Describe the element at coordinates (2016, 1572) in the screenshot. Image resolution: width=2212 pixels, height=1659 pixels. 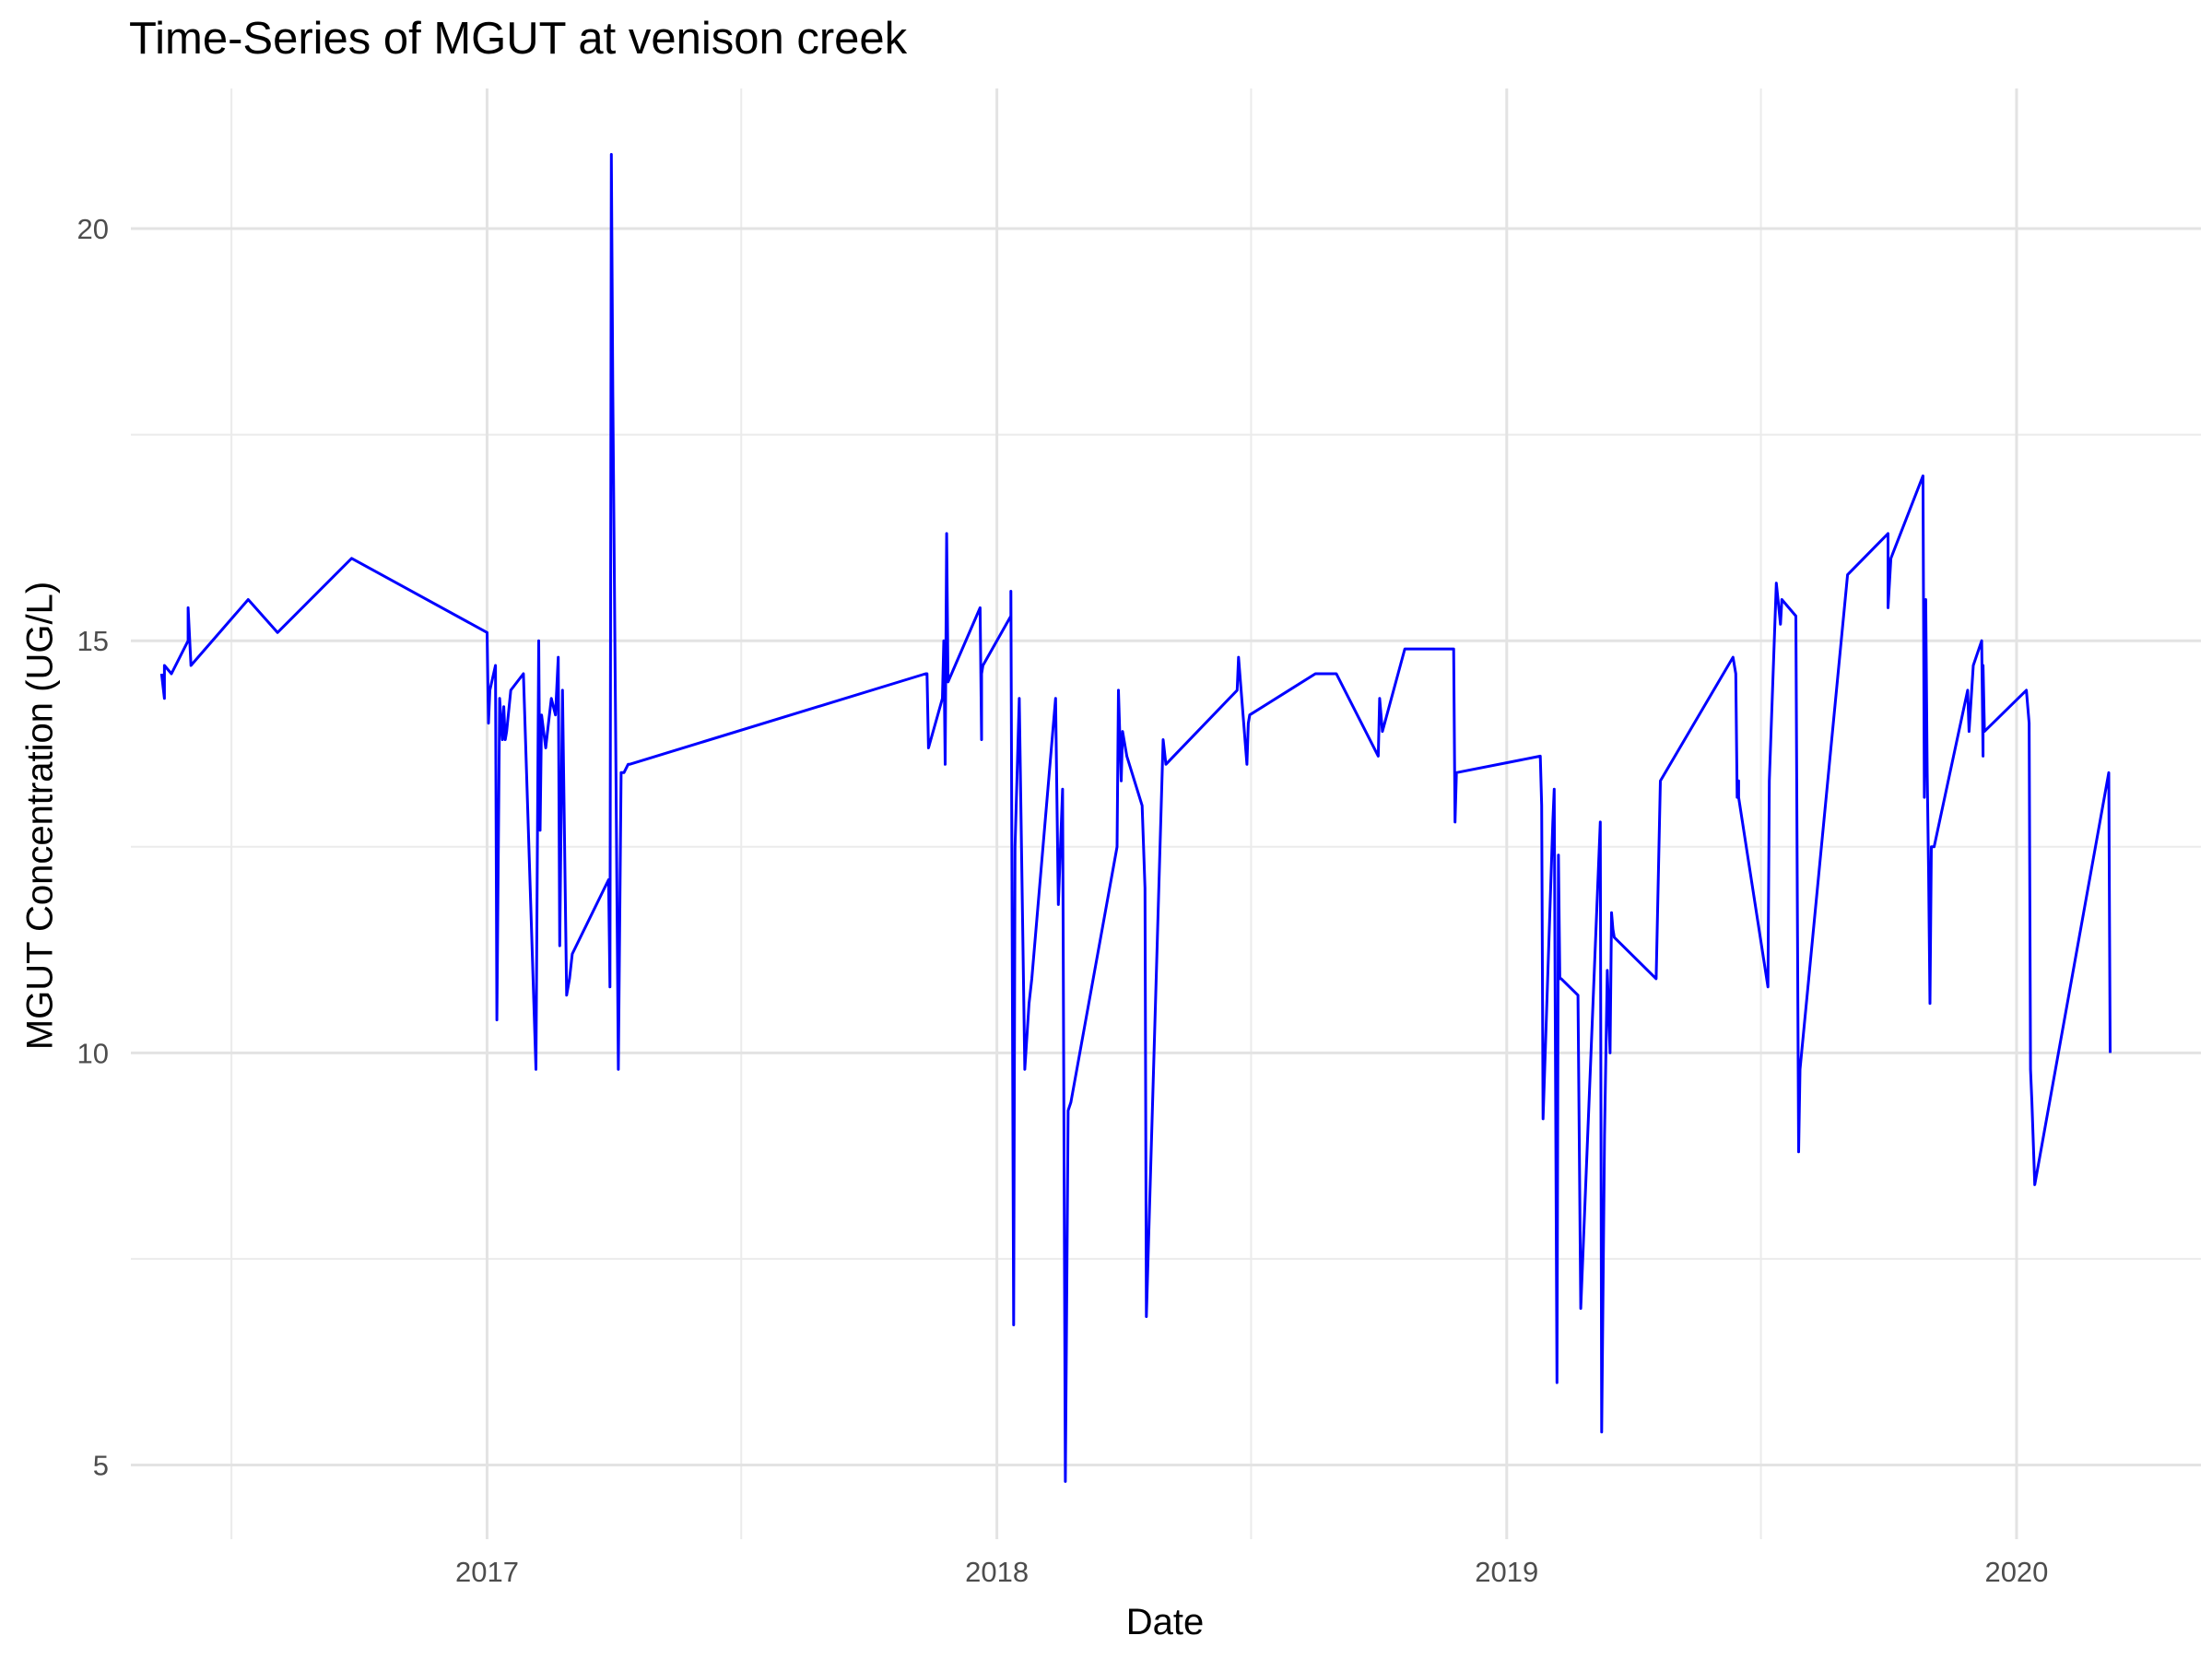
I see `x-tick-label: 2020` at that location.